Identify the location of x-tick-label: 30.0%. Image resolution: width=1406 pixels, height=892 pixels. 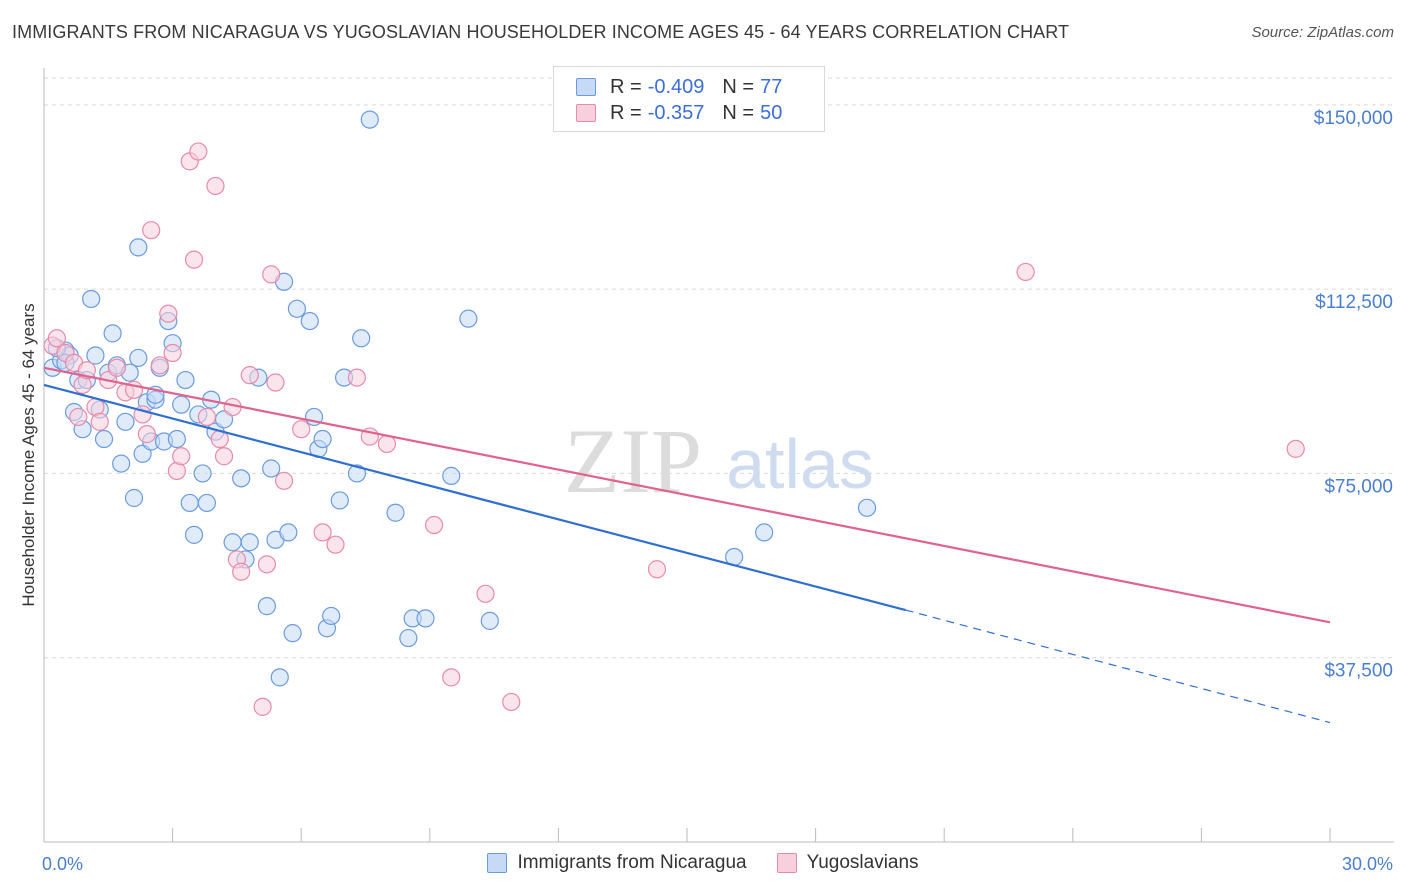
(1367, 864).